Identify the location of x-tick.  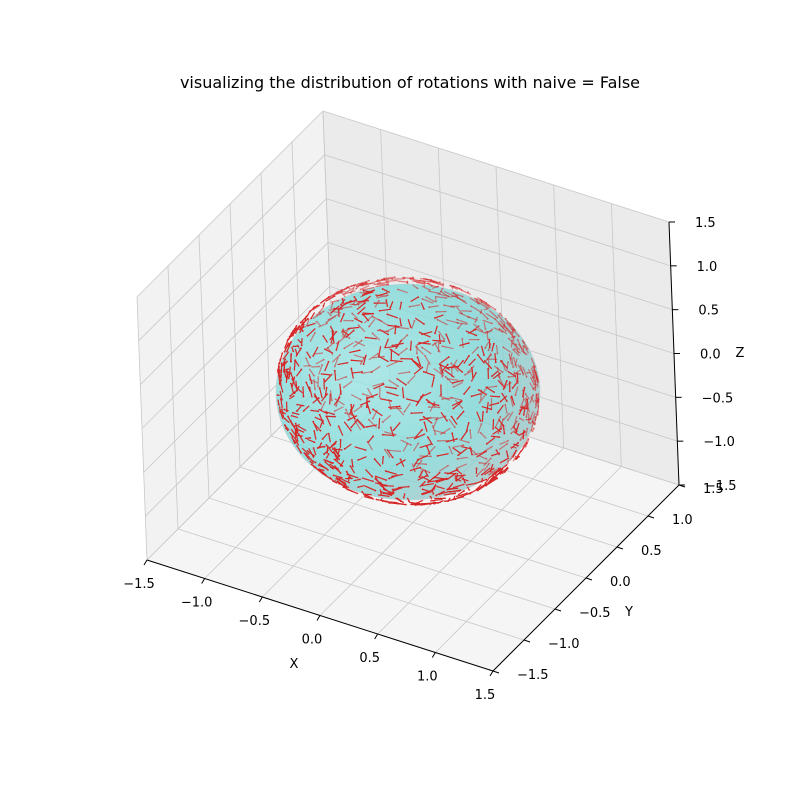
(318, 618).